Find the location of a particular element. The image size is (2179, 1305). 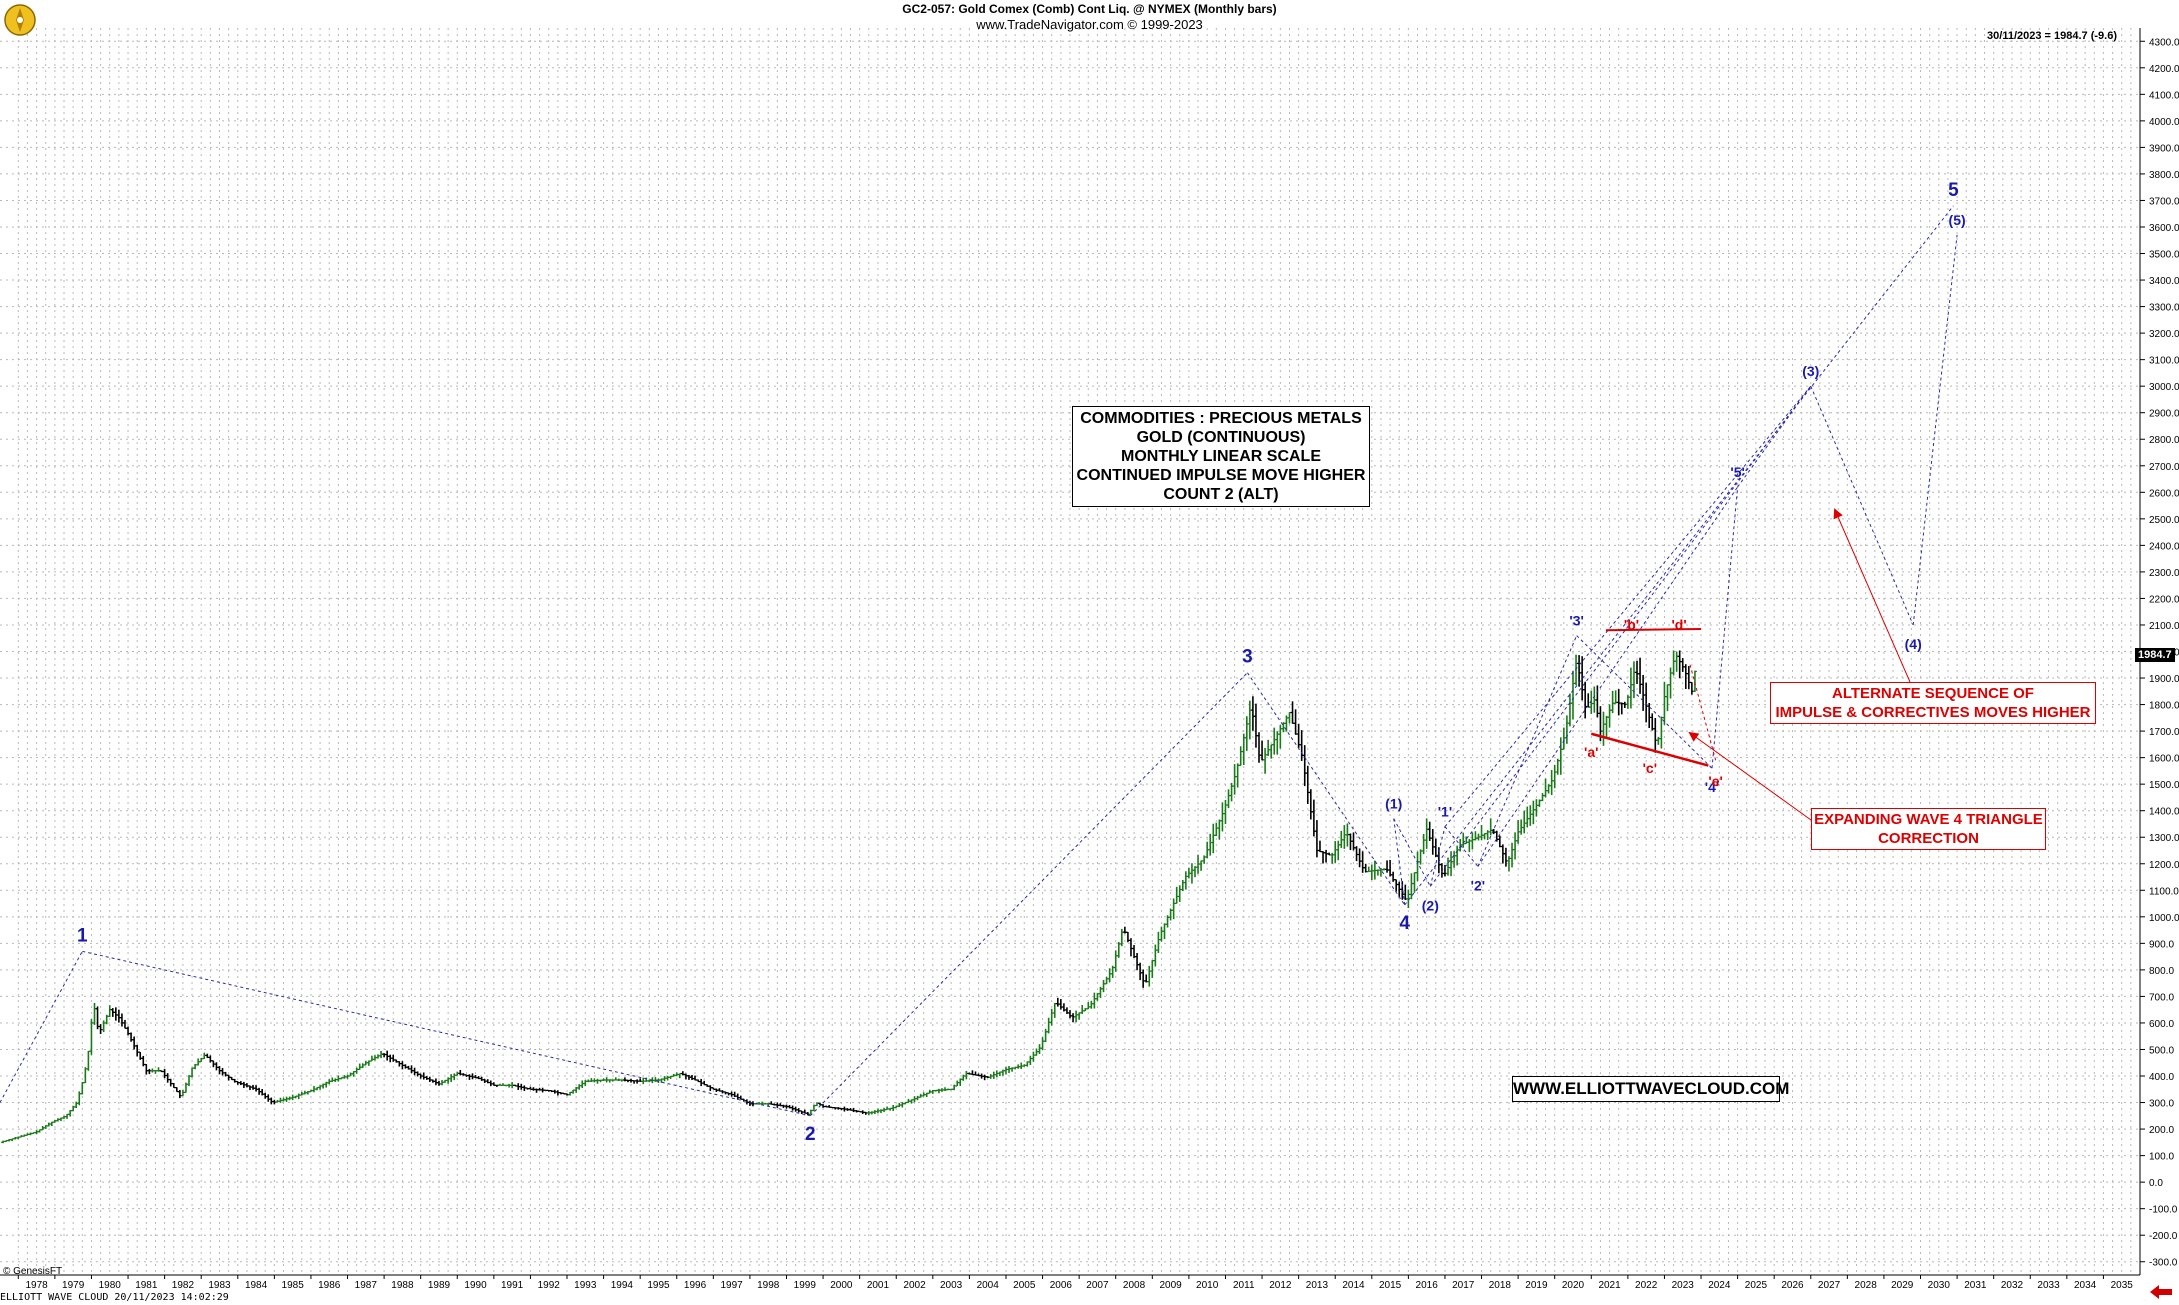

expanding-line-1: EXPANDING WAVE 4 TRIANGLE is located at coordinates (1928, 819).